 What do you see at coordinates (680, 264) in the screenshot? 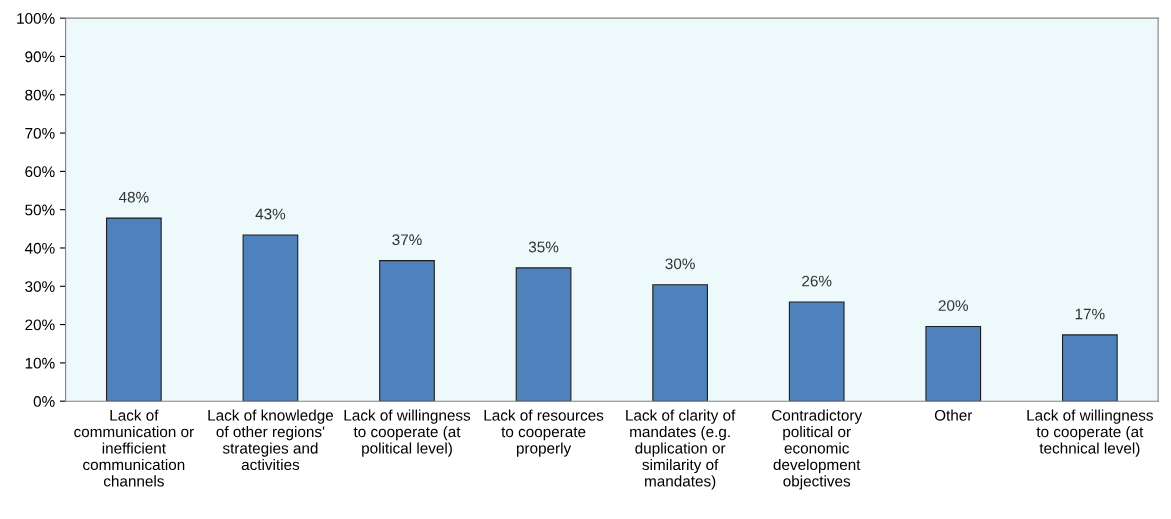
I see `data-label: 30%` at bounding box center [680, 264].